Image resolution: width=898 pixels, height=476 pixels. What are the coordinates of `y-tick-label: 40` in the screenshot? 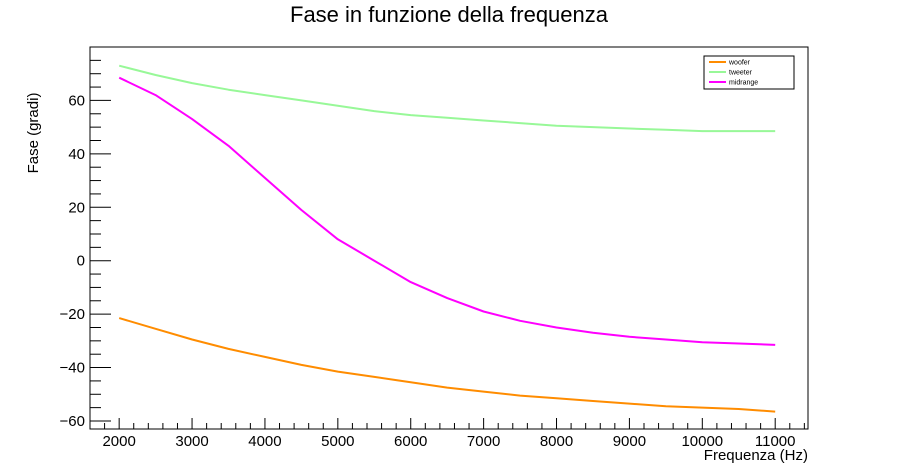 It's located at (76, 154).